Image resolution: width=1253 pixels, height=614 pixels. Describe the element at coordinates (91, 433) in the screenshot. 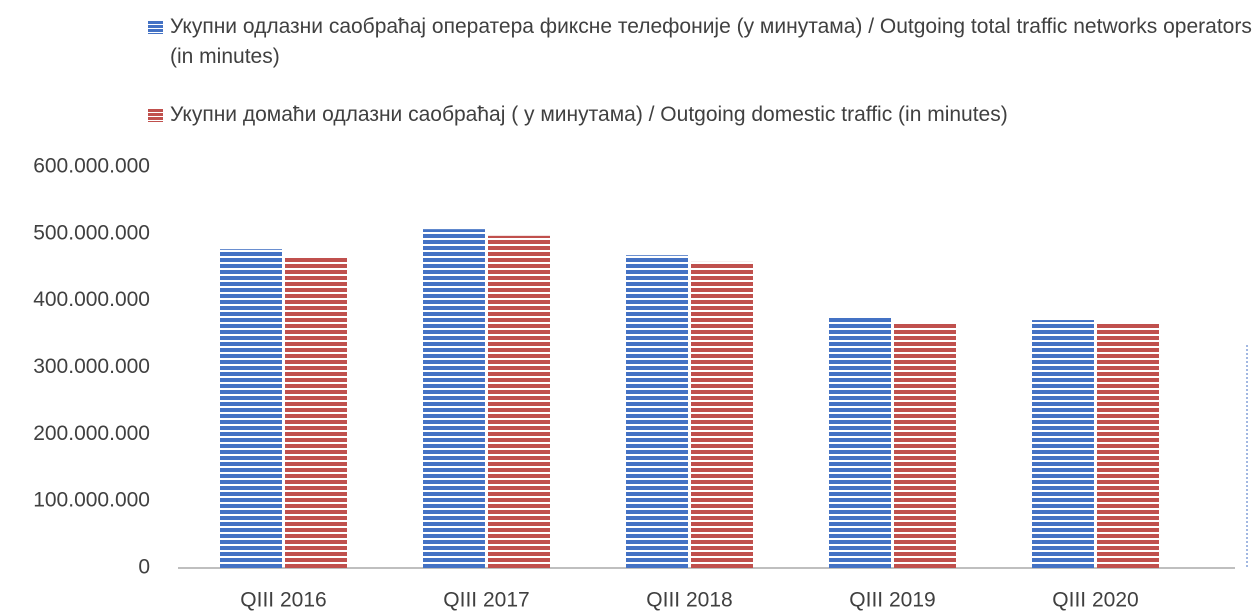

I see `y-tick-label: 200.000.000` at that location.